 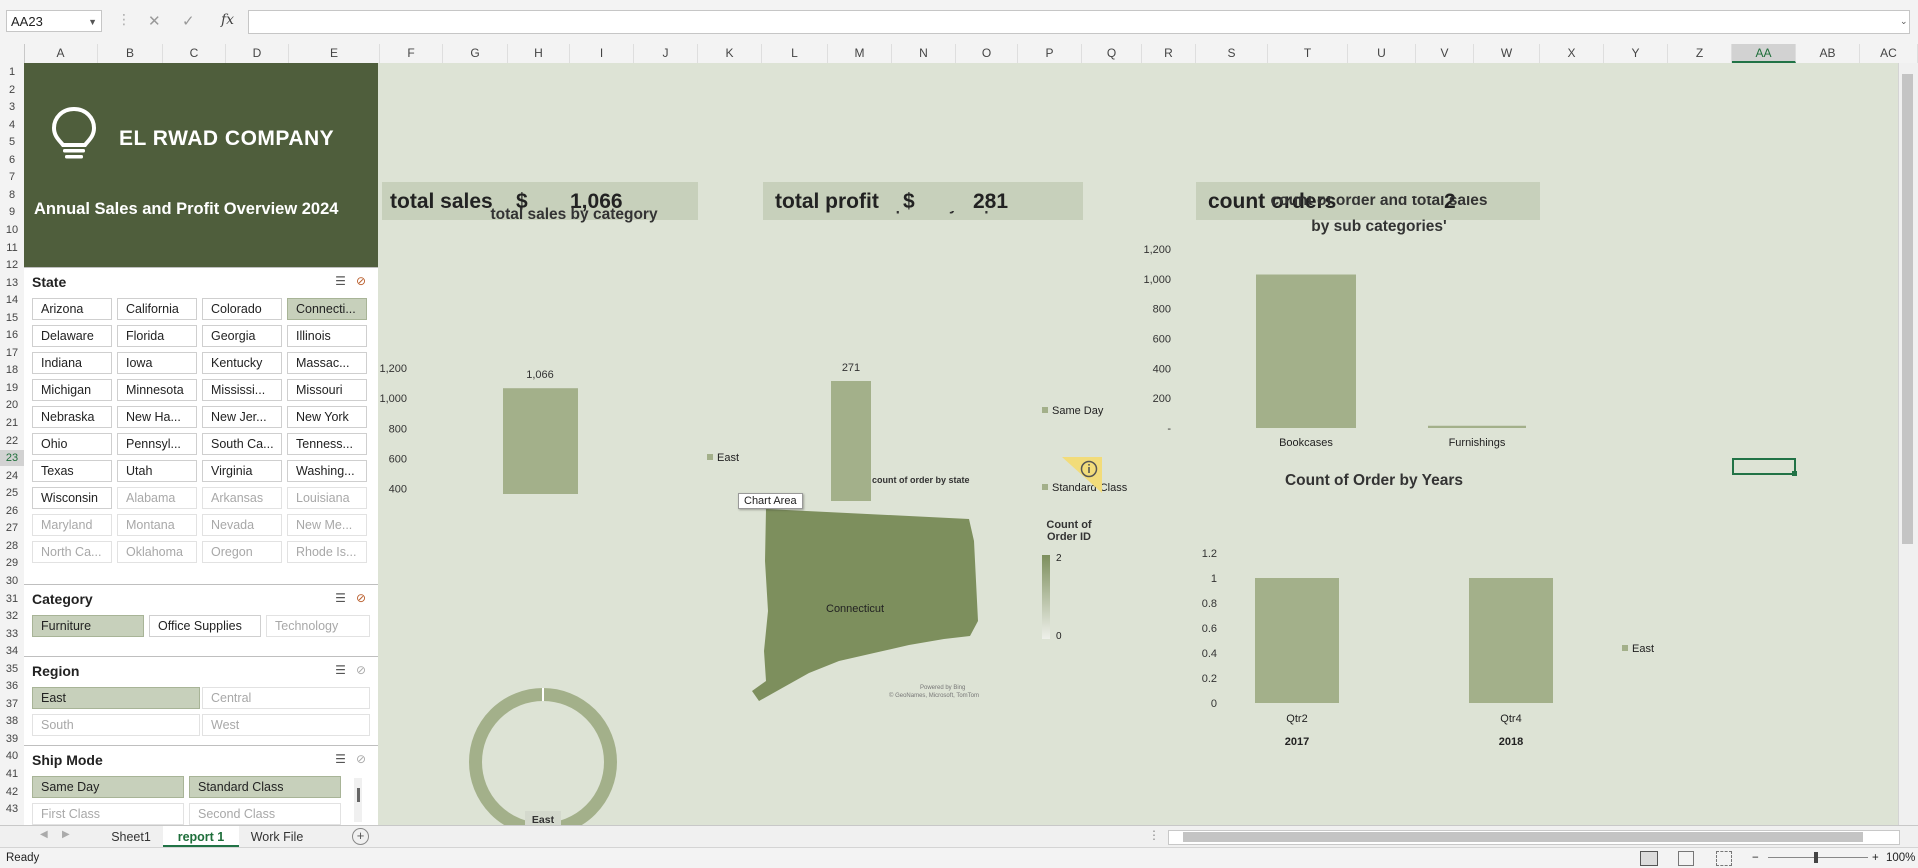 What do you see at coordinates (72, 363) in the screenshot?
I see `slicer-item: Indiana` at bounding box center [72, 363].